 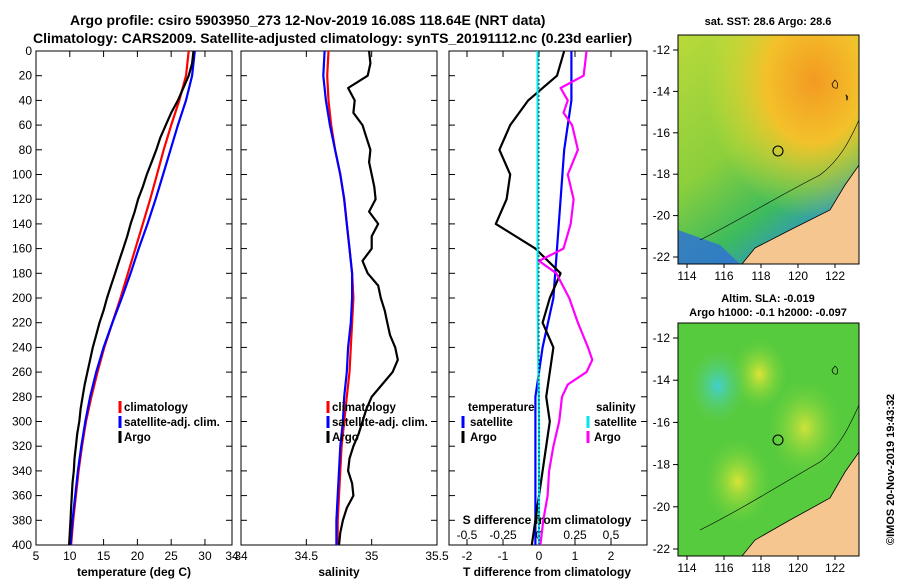 What do you see at coordinates (22, 249) in the screenshot?
I see `depth-tick-label: 160` at bounding box center [22, 249].